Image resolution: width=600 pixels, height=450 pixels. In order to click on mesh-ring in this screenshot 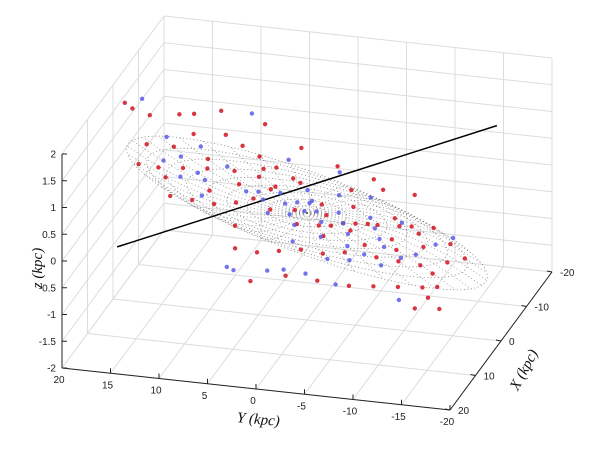, I will do `click(307, 213)`.